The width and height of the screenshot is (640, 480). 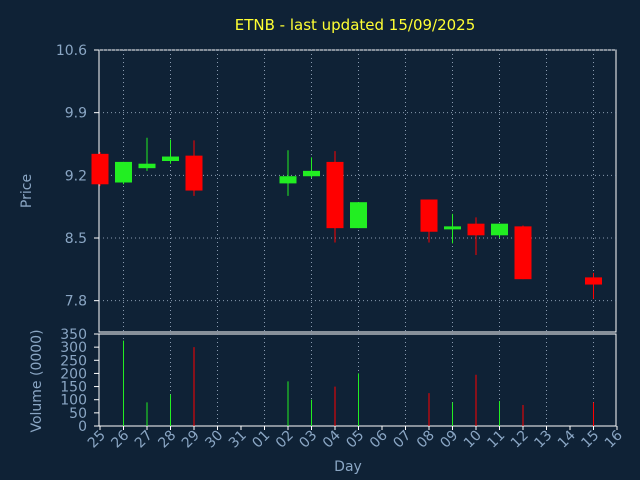 What do you see at coordinates (37, 380) in the screenshot?
I see `volume-axis-label: Volume (0000)` at bounding box center [37, 380].